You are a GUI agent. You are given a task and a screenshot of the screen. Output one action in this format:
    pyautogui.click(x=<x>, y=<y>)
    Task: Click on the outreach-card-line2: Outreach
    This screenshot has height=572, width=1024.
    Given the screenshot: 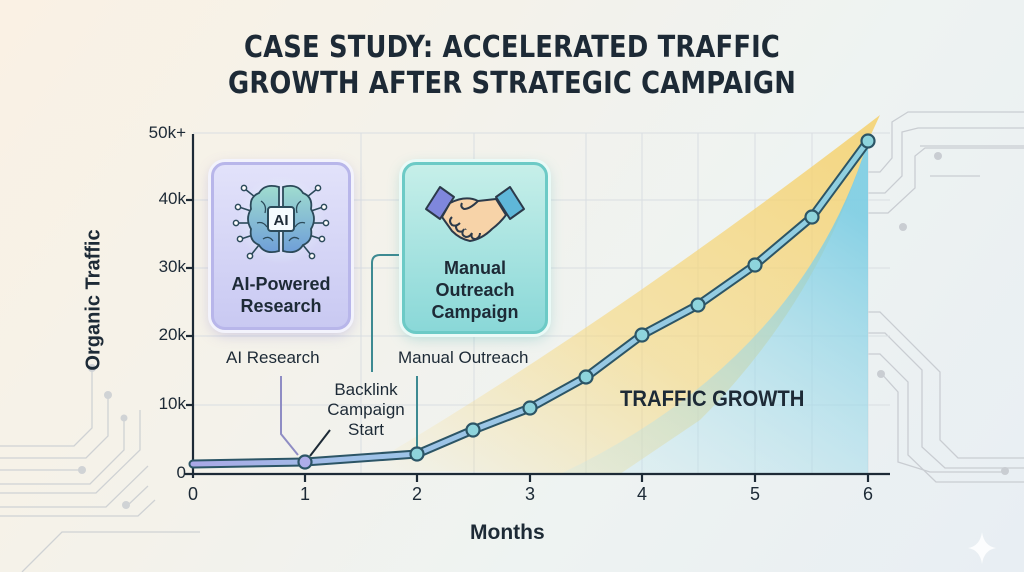 What is the action you would take?
    pyautogui.click(x=475, y=290)
    